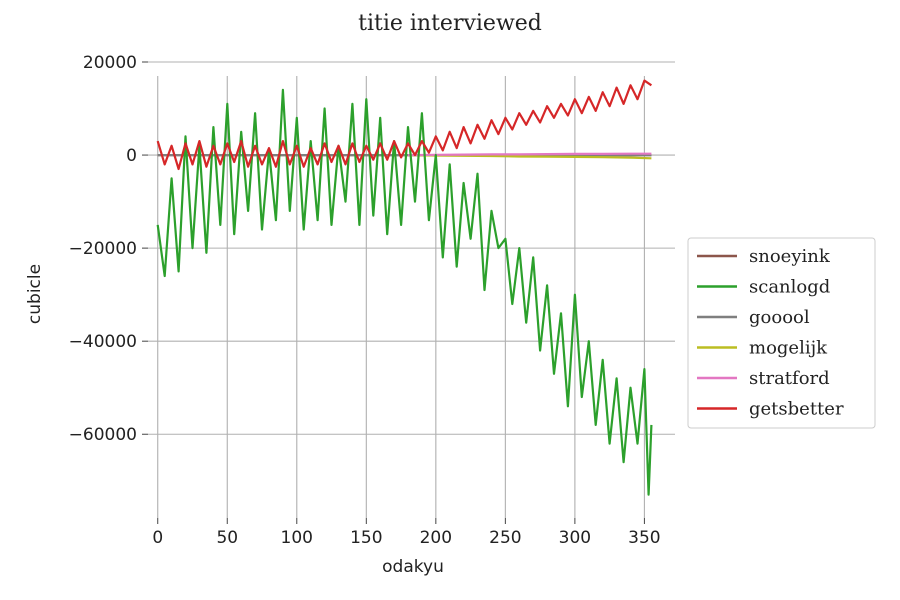 This screenshot has height=600, width=900. Describe the element at coordinates (35, 294) in the screenshot. I see `y-axis-label: cubicle` at that location.